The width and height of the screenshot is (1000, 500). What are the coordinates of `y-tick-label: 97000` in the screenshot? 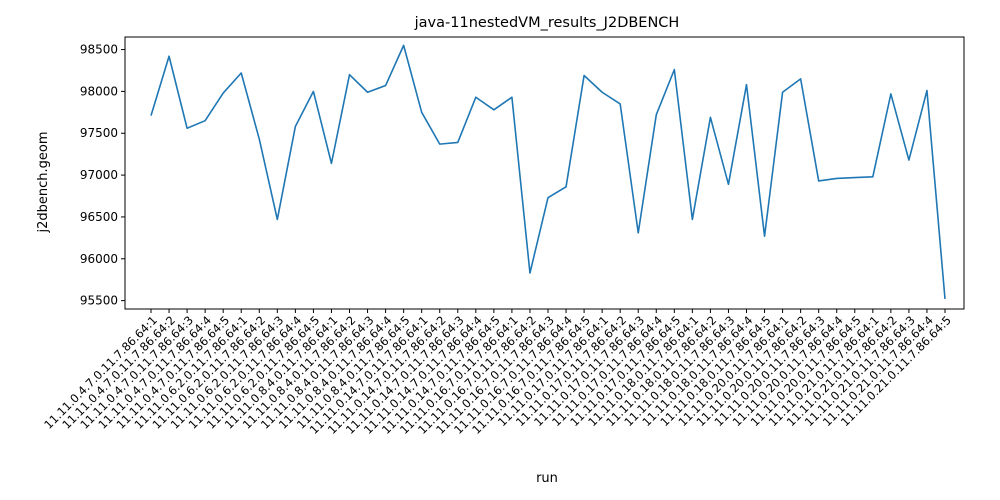 It's located at (99, 175).